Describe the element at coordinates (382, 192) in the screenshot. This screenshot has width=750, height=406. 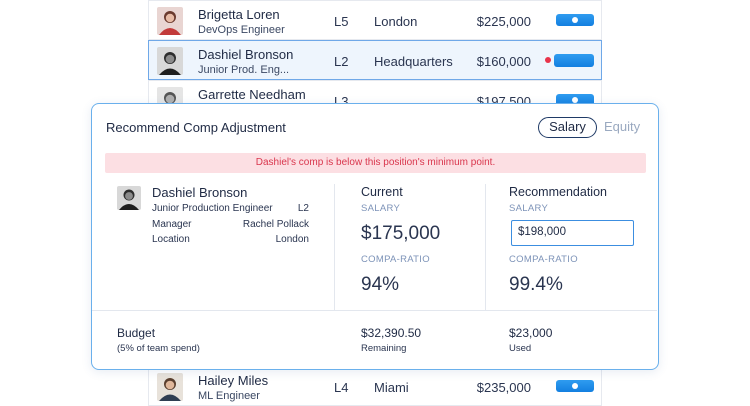
I see `current-heading: Current` at that location.